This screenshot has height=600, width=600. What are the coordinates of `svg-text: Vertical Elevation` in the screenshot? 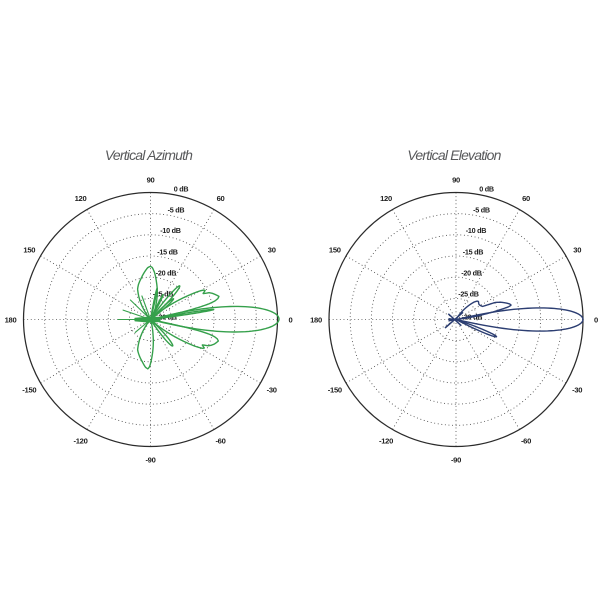 It's located at (454, 155).